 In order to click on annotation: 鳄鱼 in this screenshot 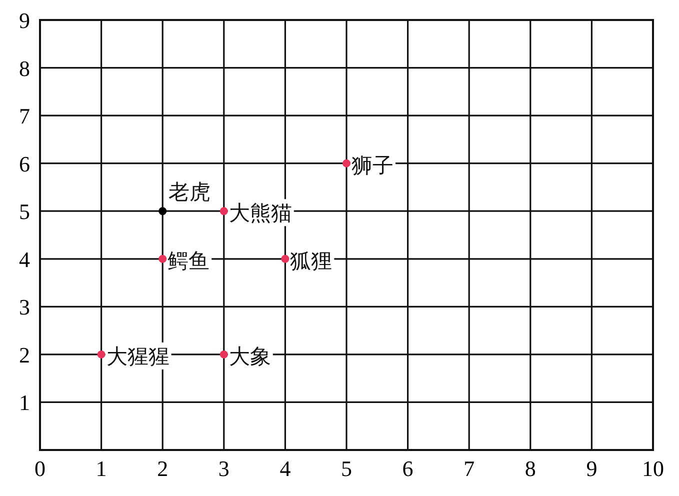, I will do `click(189, 260)`.